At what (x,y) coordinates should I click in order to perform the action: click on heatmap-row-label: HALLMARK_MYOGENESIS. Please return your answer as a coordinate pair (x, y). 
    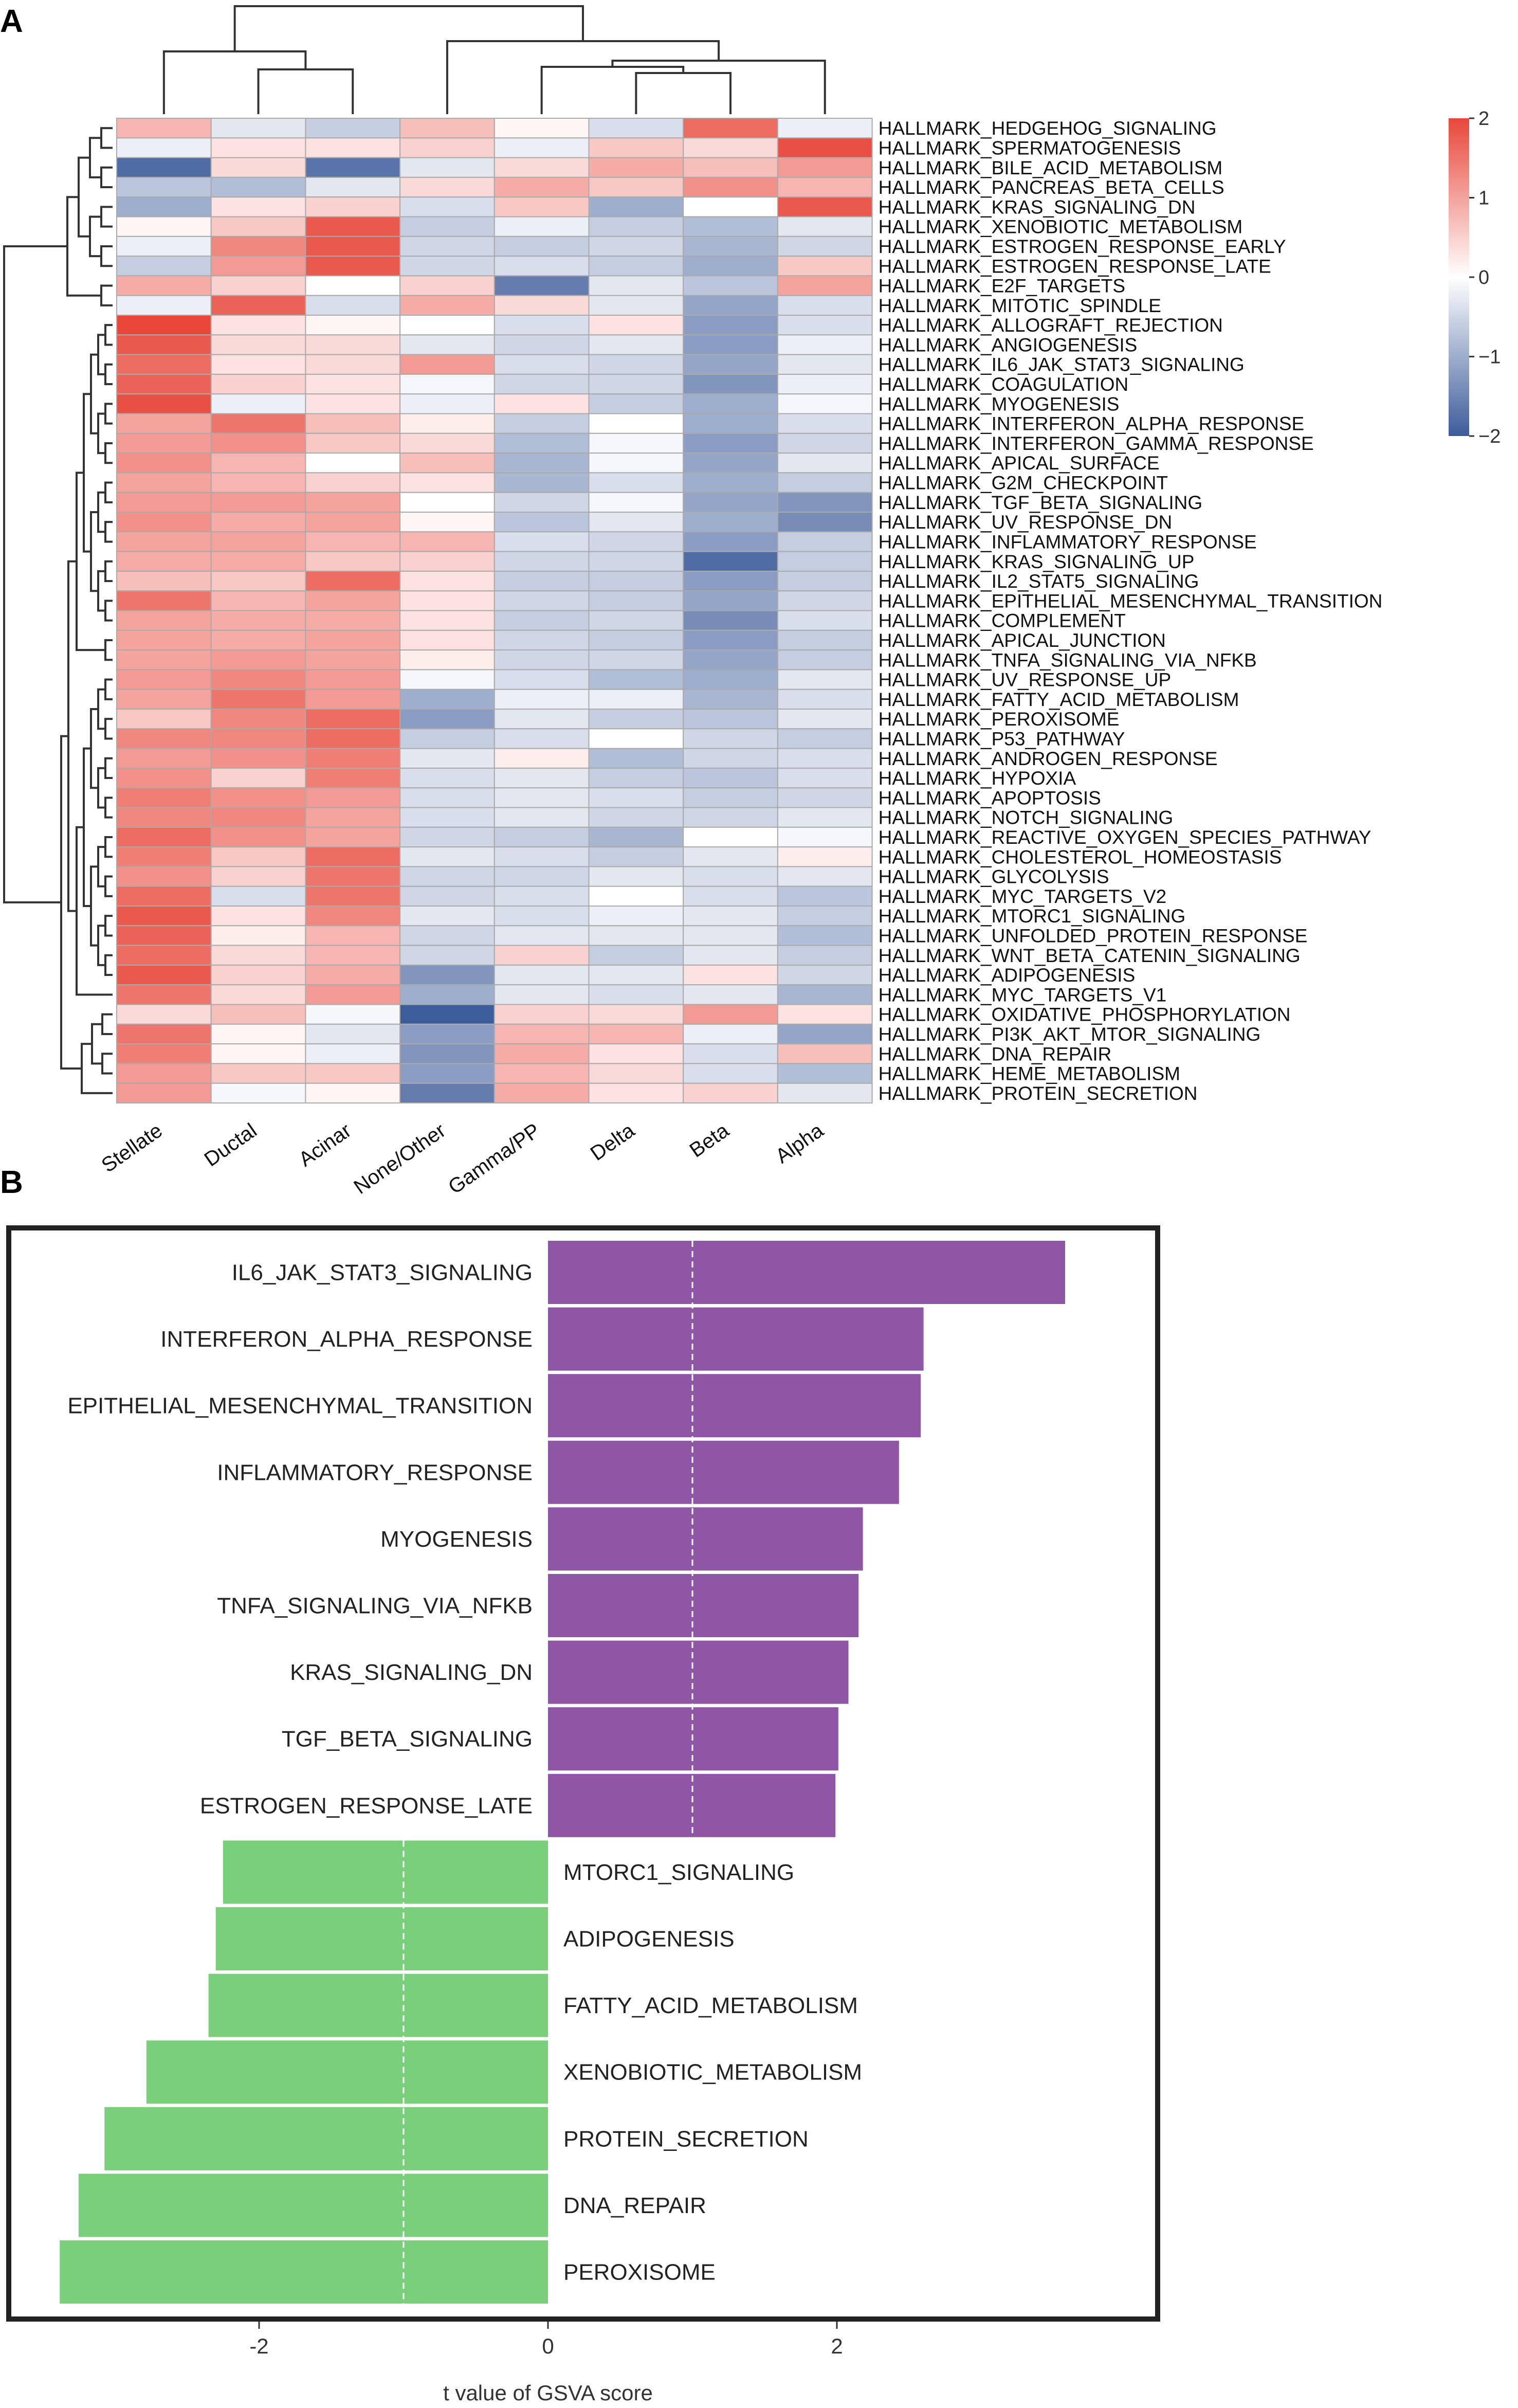
    Looking at the image, I should click on (1000, 403).